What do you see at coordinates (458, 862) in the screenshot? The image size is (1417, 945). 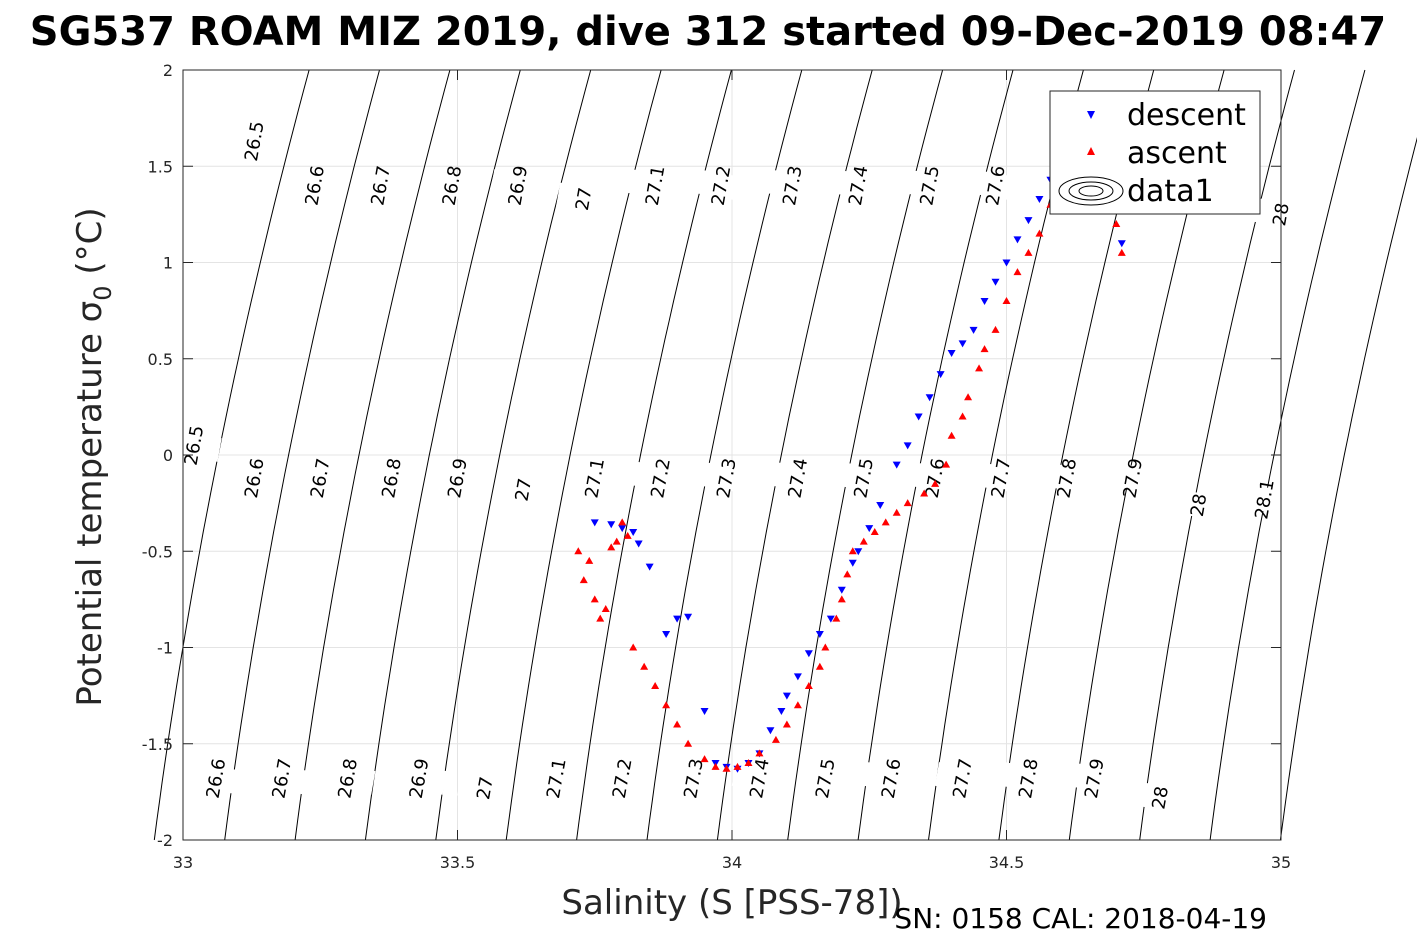 I see `x-tick-label: 33.5` at bounding box center [458, 862].